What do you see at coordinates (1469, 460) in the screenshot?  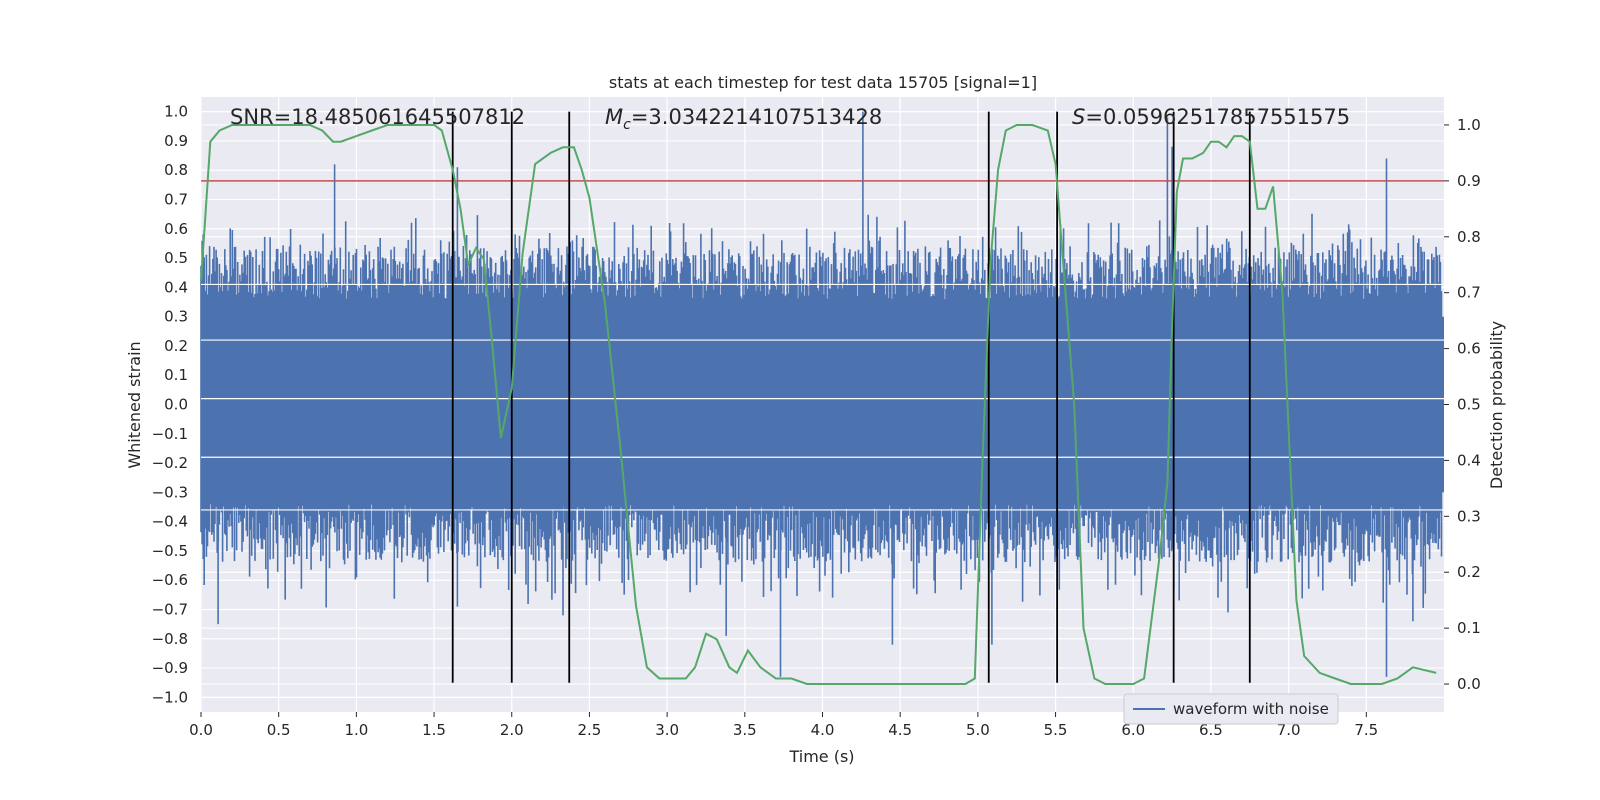 I see `y-right-tick-label-6: 0.4` at bounding box center [1469, 460].